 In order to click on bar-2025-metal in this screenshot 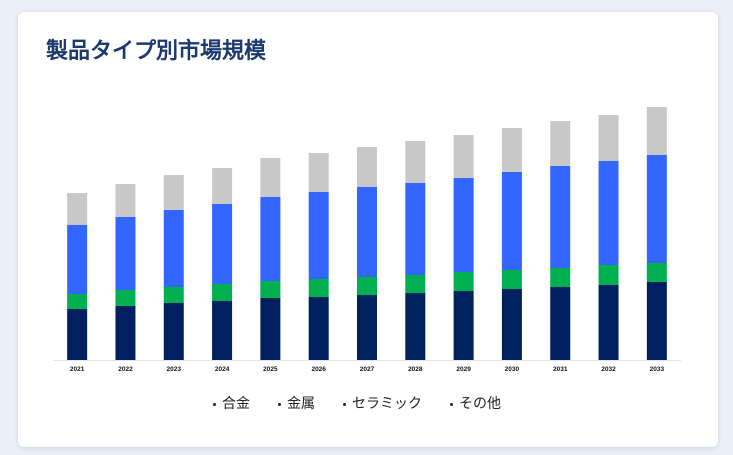, I will do `click(270, 289)`.